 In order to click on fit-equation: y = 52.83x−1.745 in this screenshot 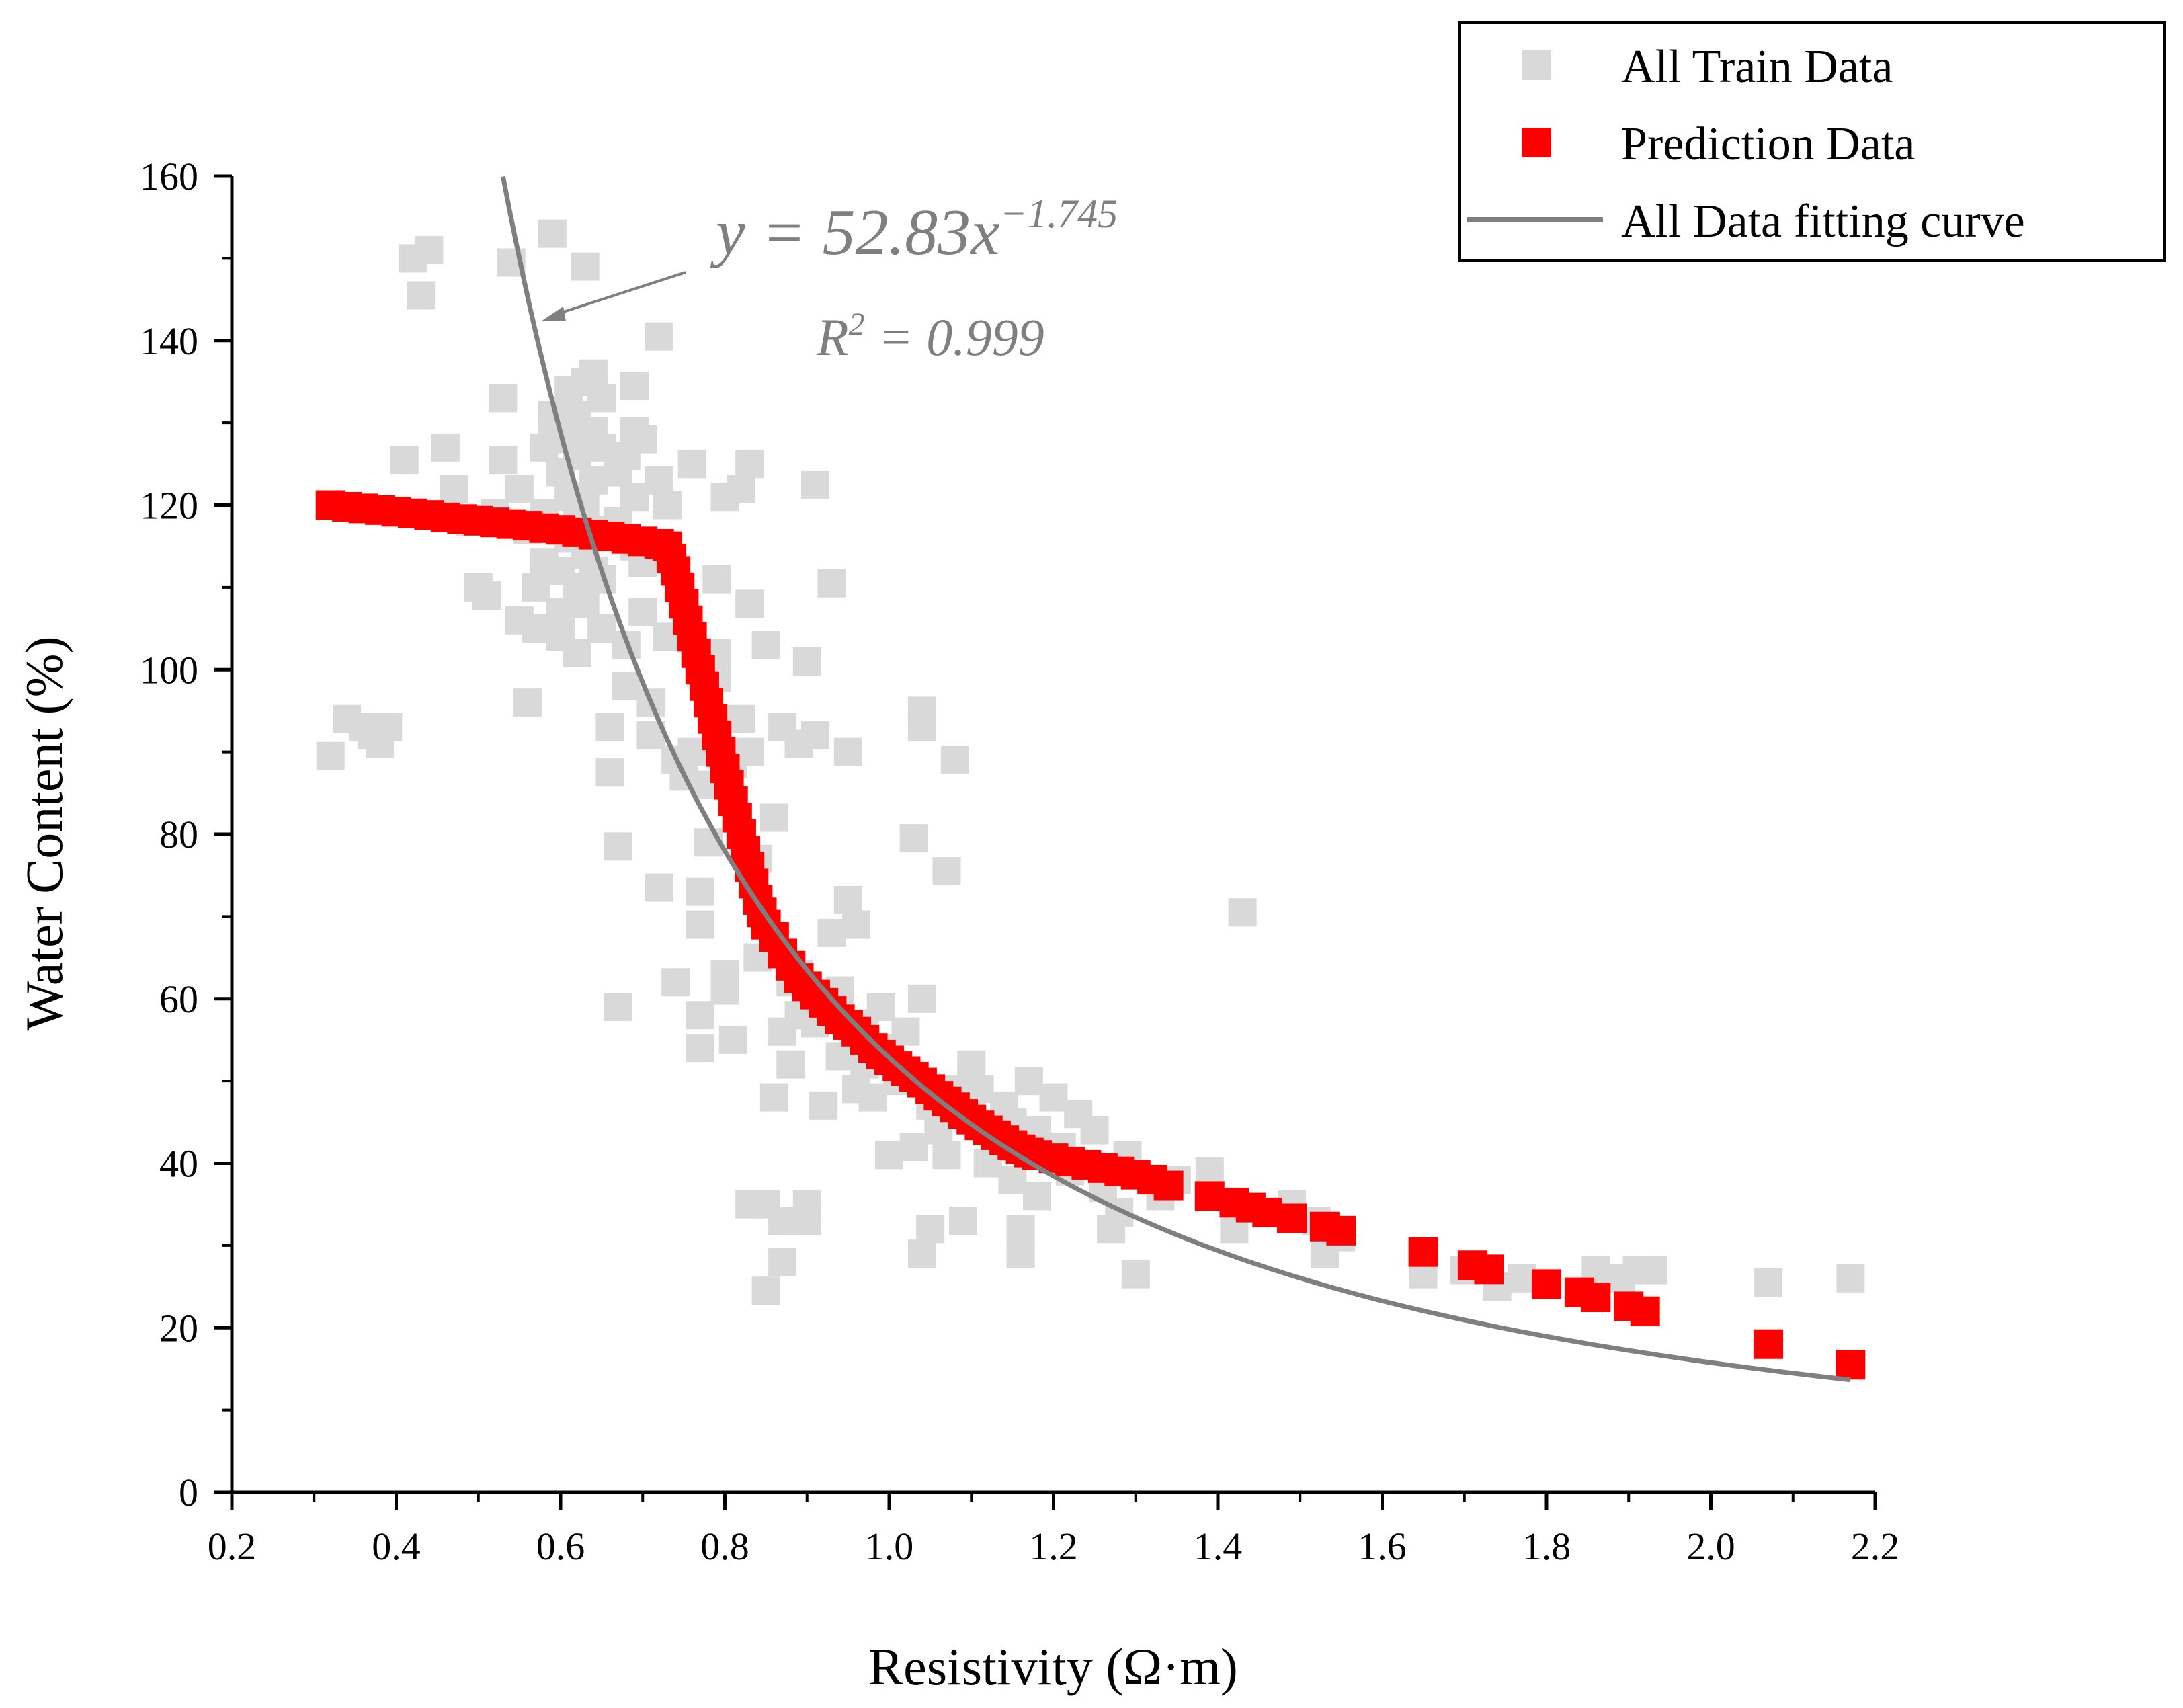, I will do `click(914, 230)`.